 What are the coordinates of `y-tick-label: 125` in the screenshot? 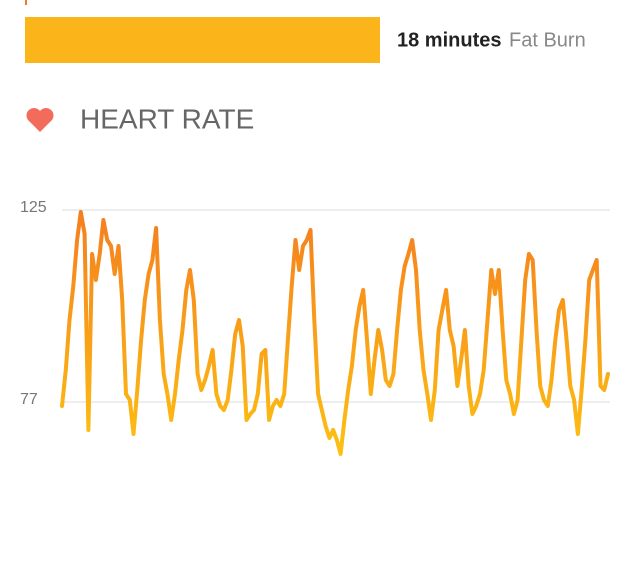 It's located at (33, 207).